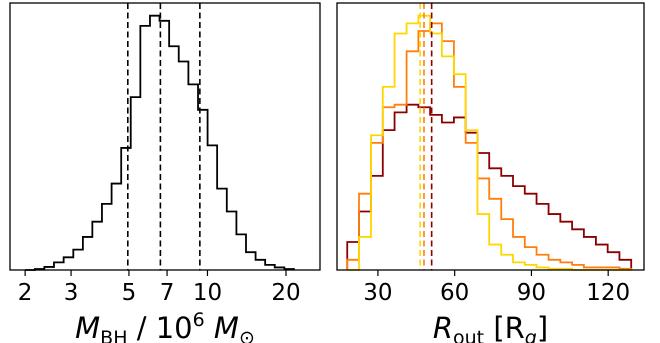  Describe the element at coordinates (207, 293) in the screenshot. I see `x-tick-label-black-hole-mass-4: 10` at that location.